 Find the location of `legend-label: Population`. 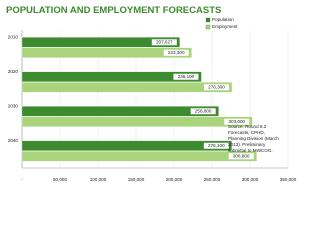

legend-label: Population is located at coordinates (223, 19).